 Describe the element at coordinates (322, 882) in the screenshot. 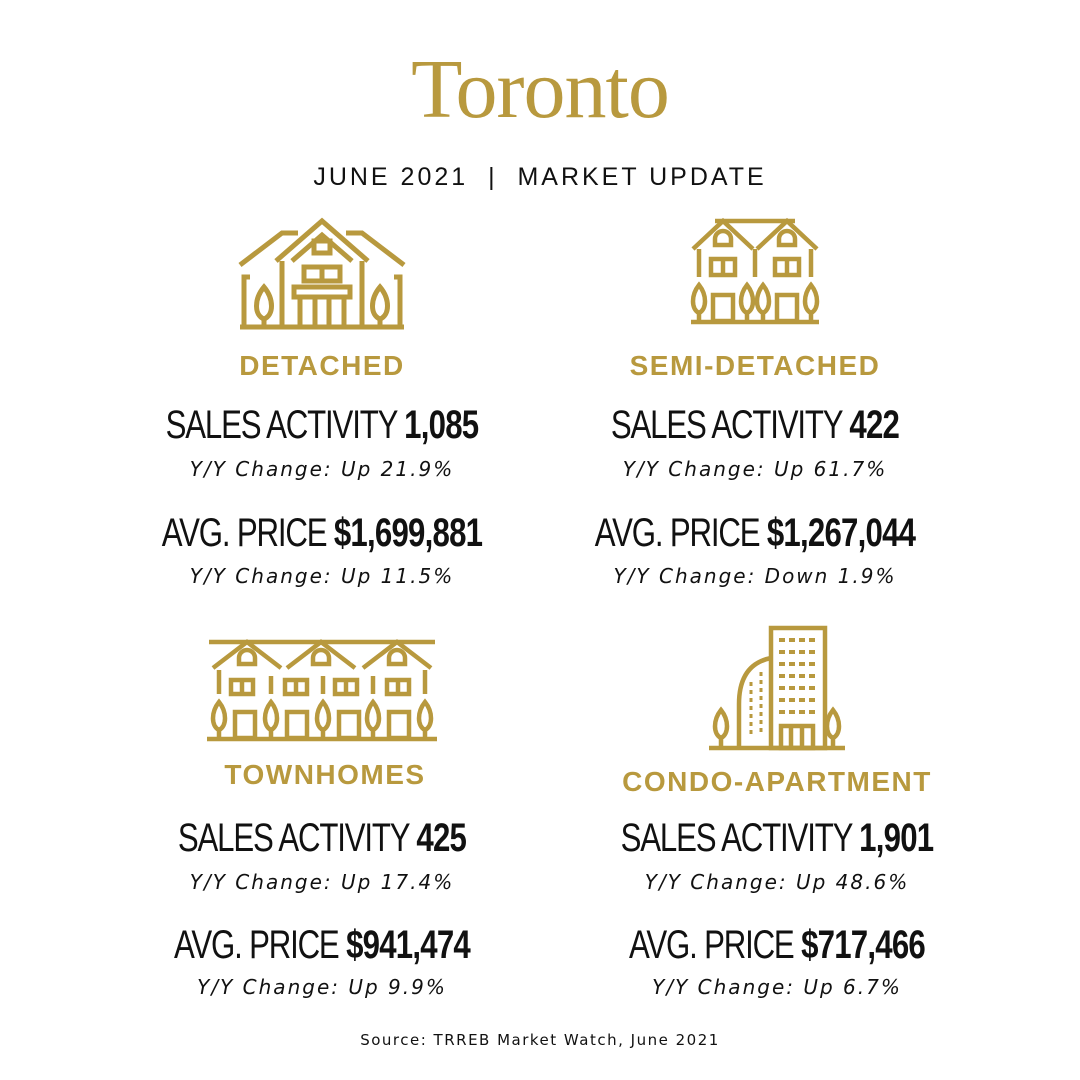

I see `sales-change: Y/Y Change: Up 17.4%` at that location.